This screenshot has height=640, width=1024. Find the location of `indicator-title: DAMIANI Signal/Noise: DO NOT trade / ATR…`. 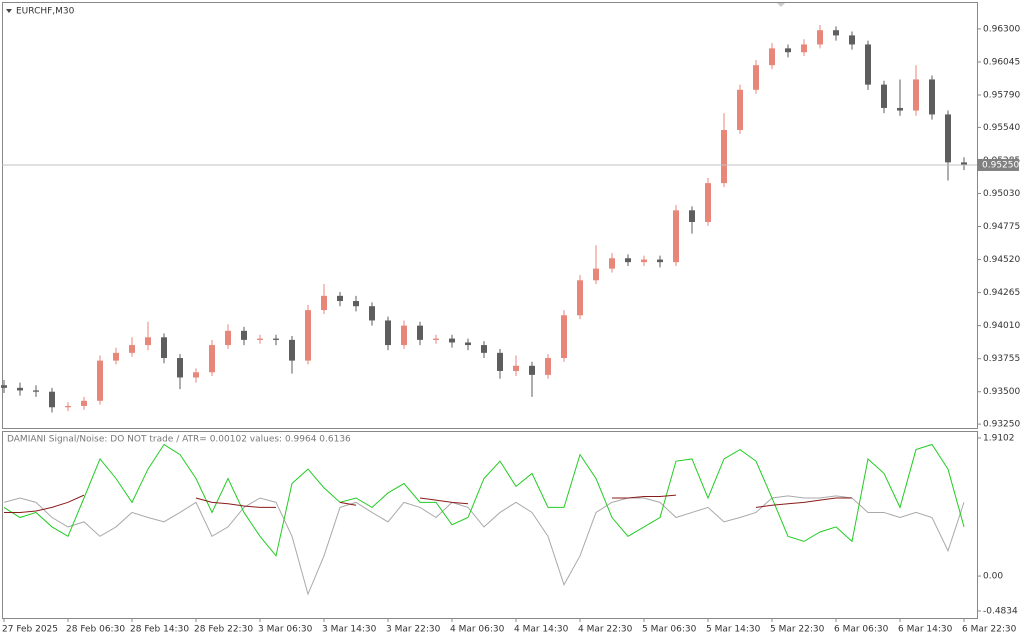

indicator-title: DAMIANI Signal/Noise: DO NOT trade / ATR… is located at coordinates (179, 440).